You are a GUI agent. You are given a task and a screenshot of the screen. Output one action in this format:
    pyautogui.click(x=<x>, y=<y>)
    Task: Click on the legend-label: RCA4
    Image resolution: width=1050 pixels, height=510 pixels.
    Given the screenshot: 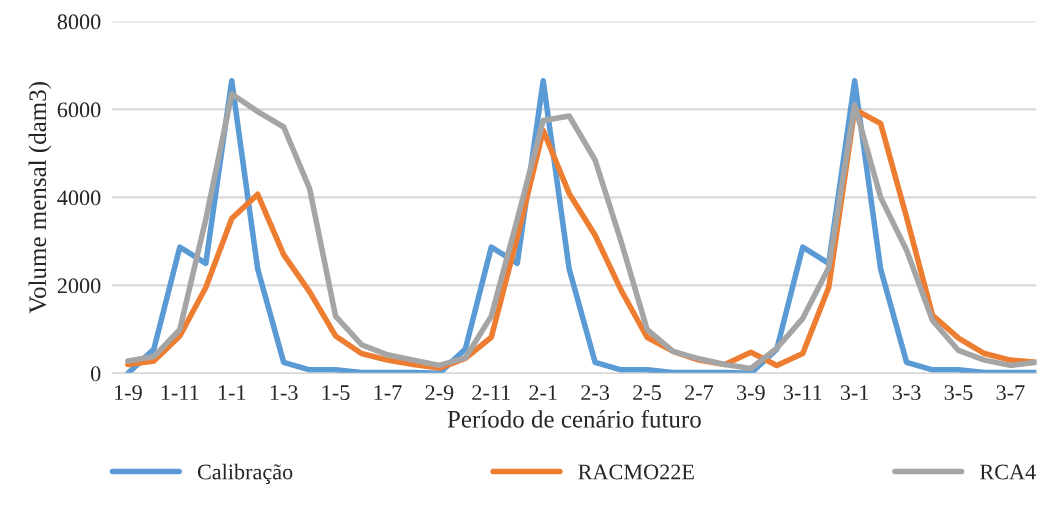 What is the action you would take?
    pyautogui.click(x=1008, y=472)
    